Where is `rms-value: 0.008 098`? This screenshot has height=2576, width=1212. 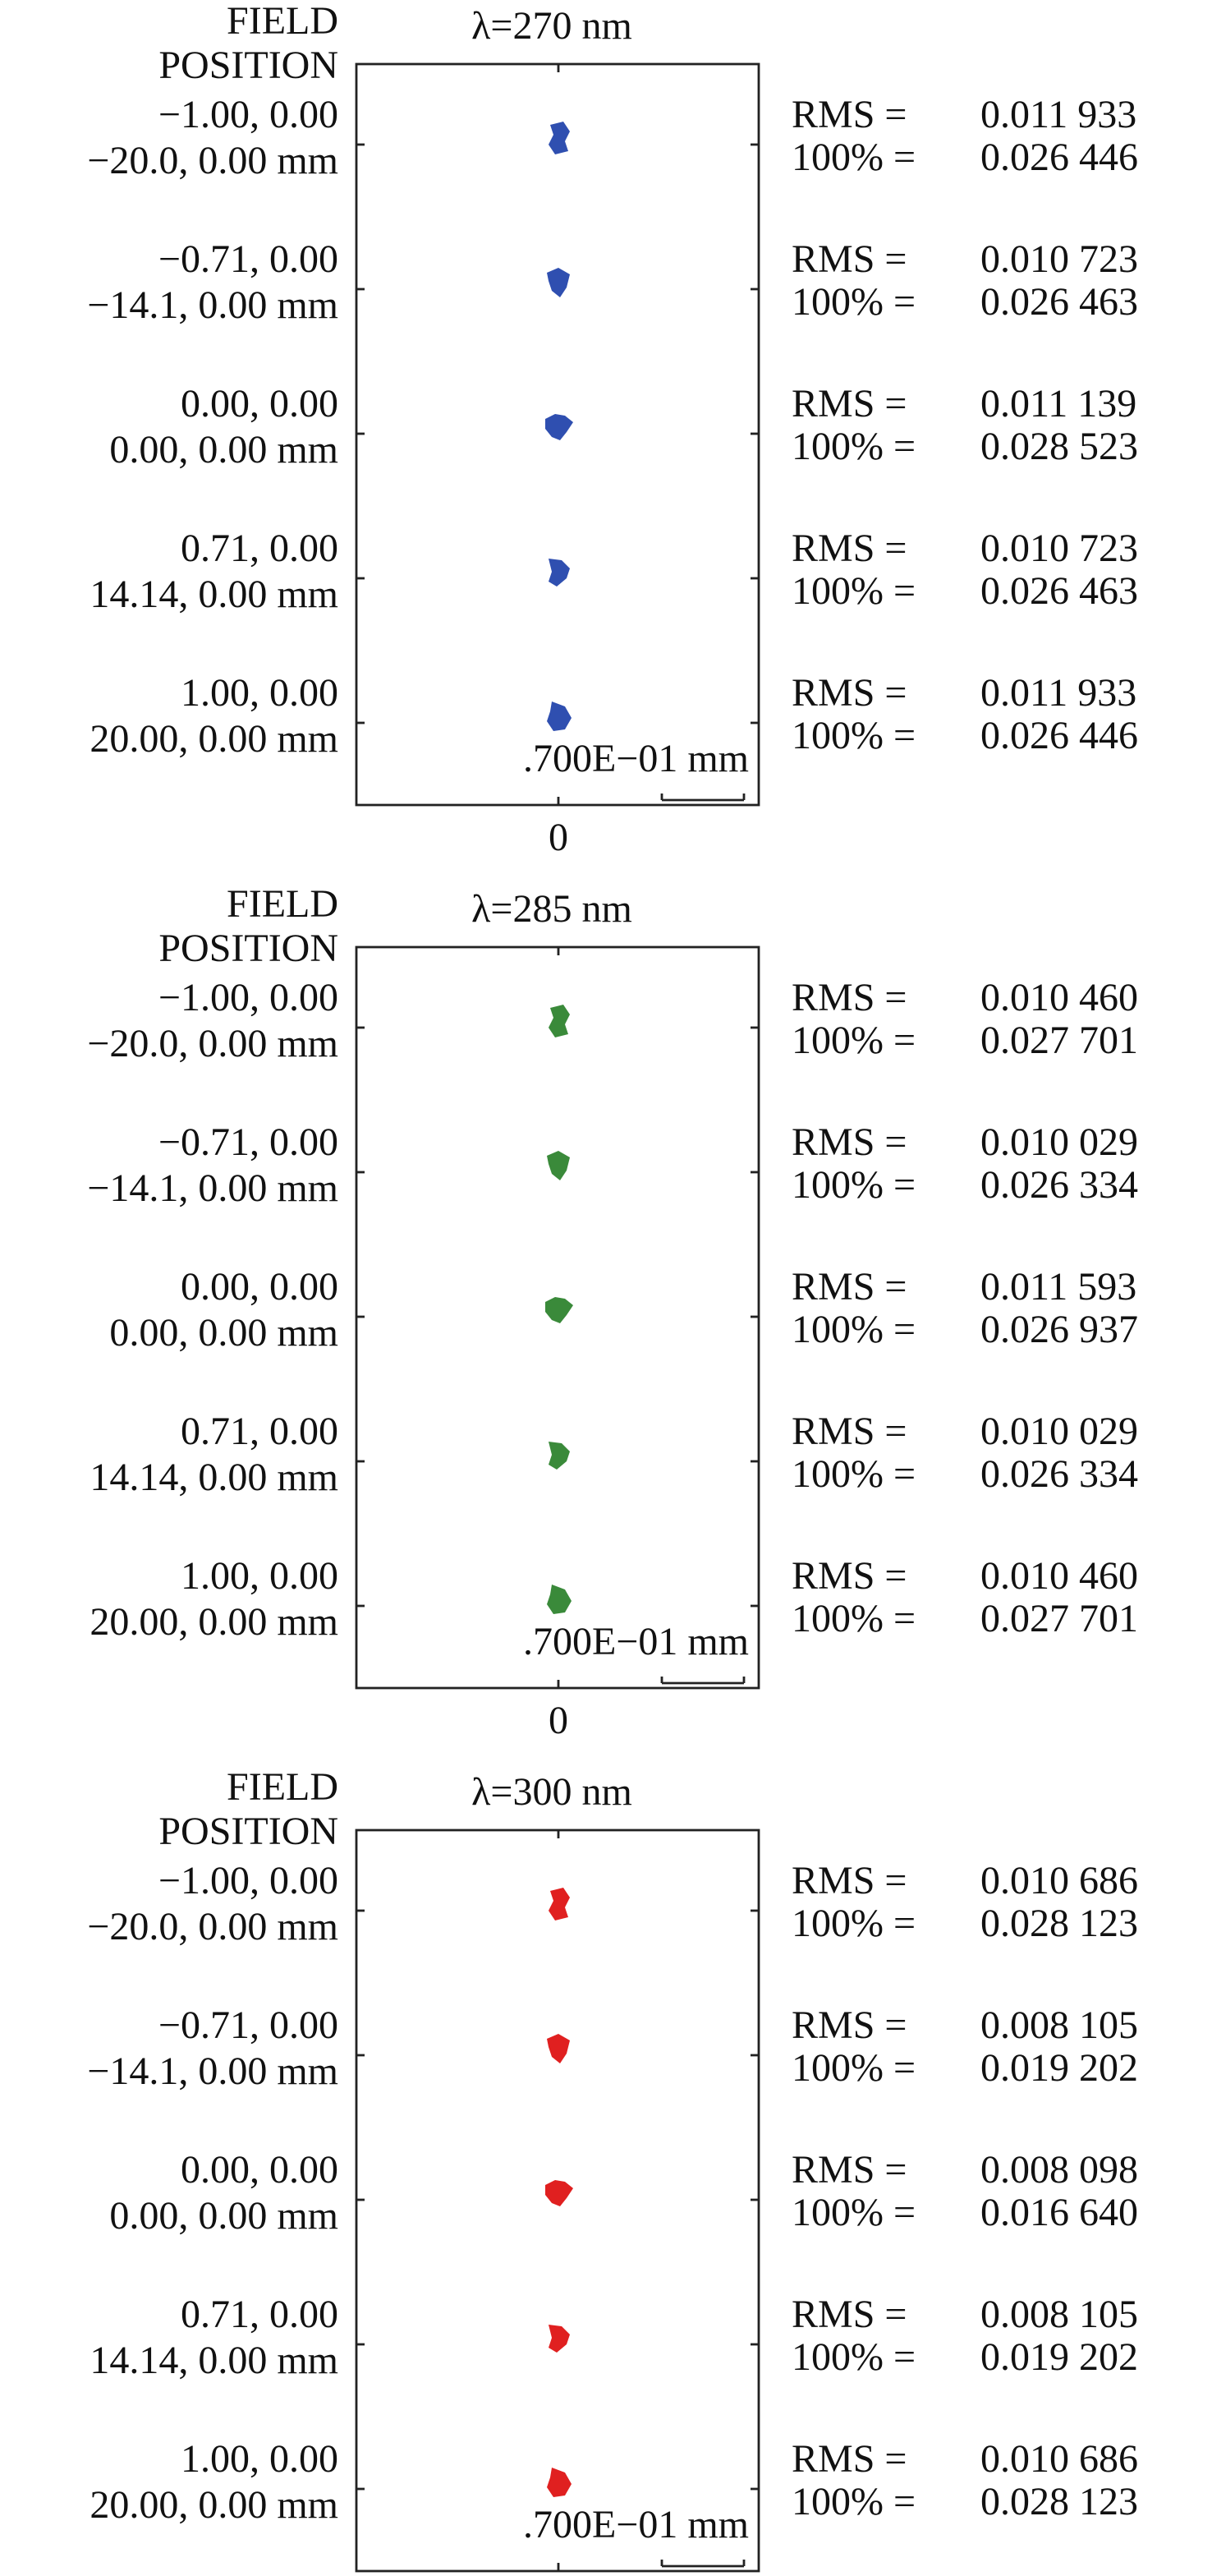
rms-value: 0.008 098 is located at coordinates (1059, 2170).